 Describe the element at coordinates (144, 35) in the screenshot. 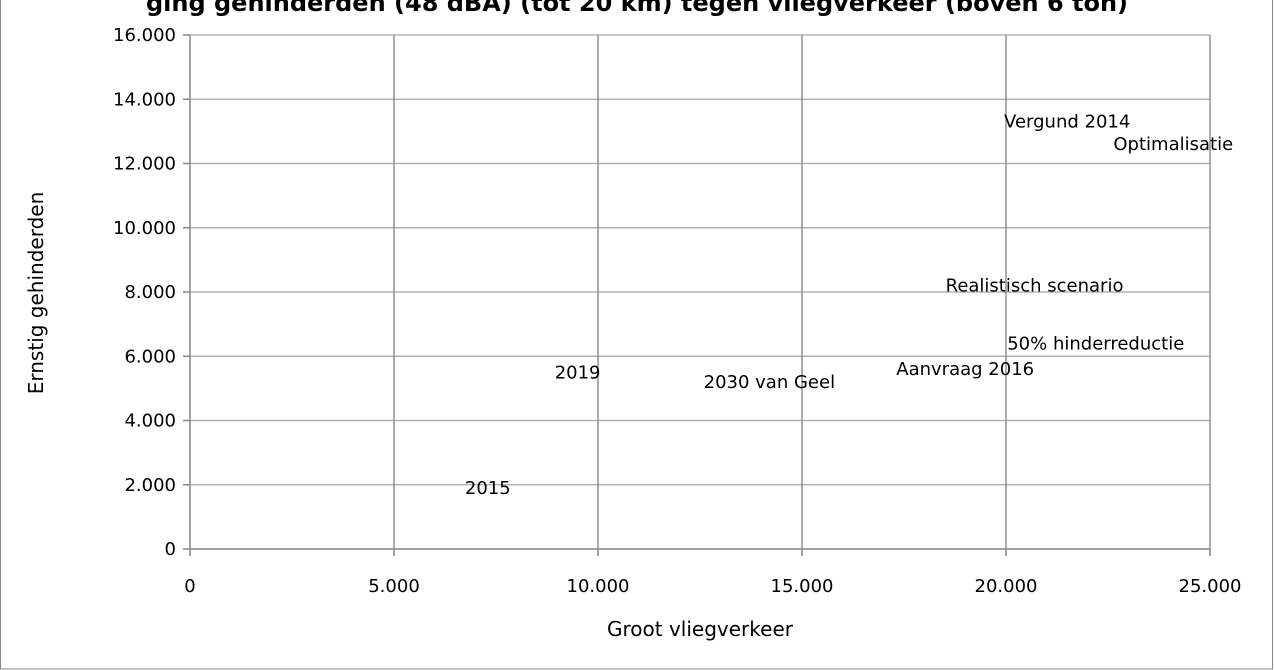

I see `y-tick-label: 16.000` at that location.